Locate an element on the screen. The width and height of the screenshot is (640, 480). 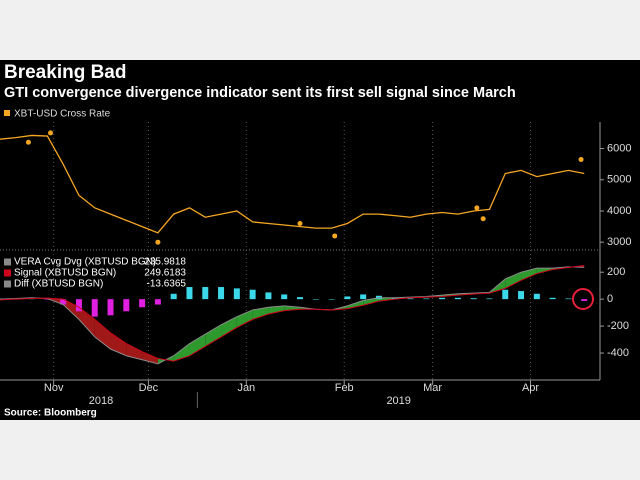
x-tick-label: Feb is located at coordinates (344, 388).